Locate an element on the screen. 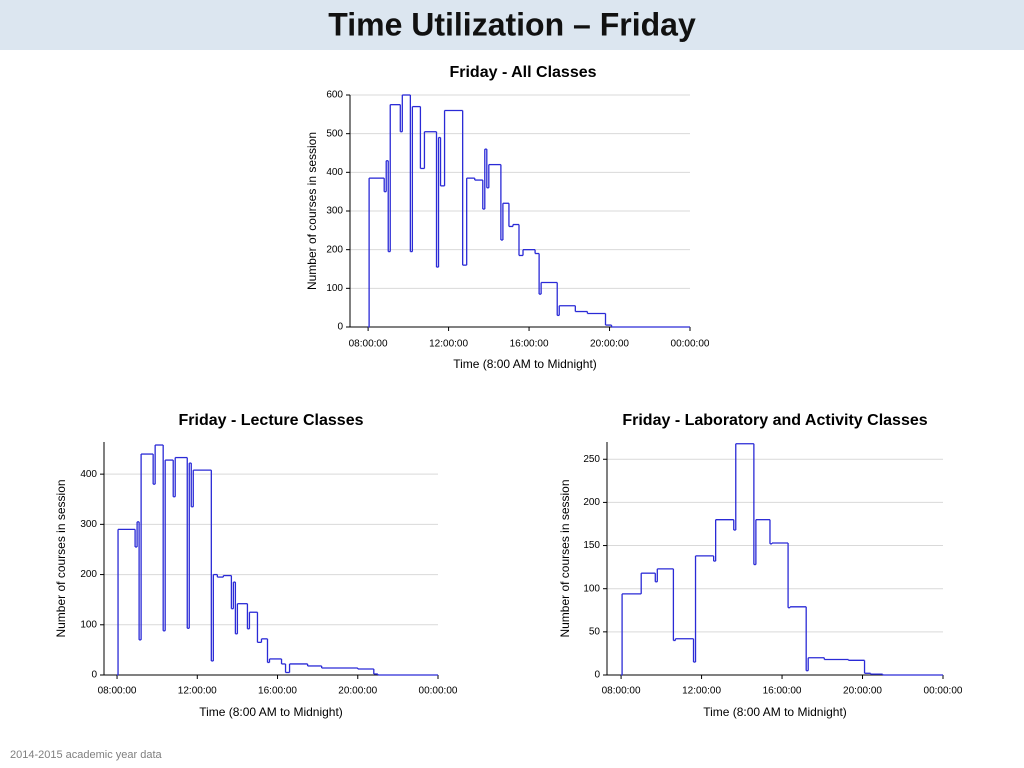 This screenshot has width=1024, height=768. chart-title: Friday - Lecture Classes is located at coordinates (271, 420).